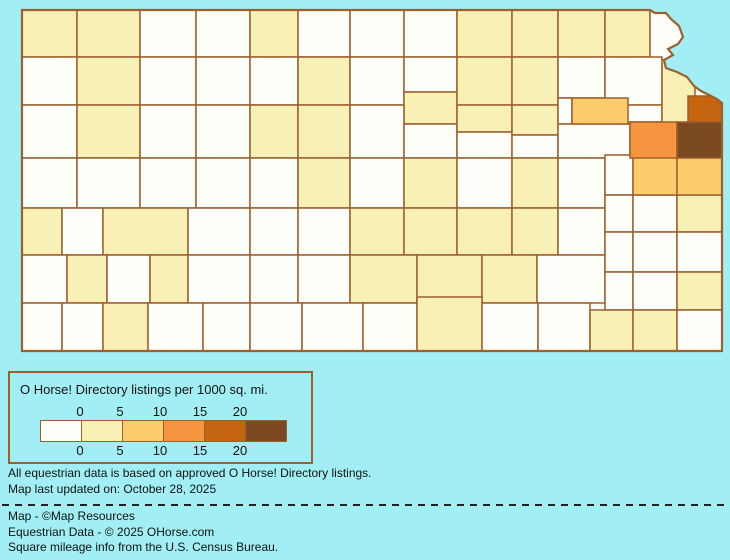 This screenshot has width=730, height=560. Describe the element at coordinates (365, 505) in the screenshot. I see `divider-dashed-line` at that location.